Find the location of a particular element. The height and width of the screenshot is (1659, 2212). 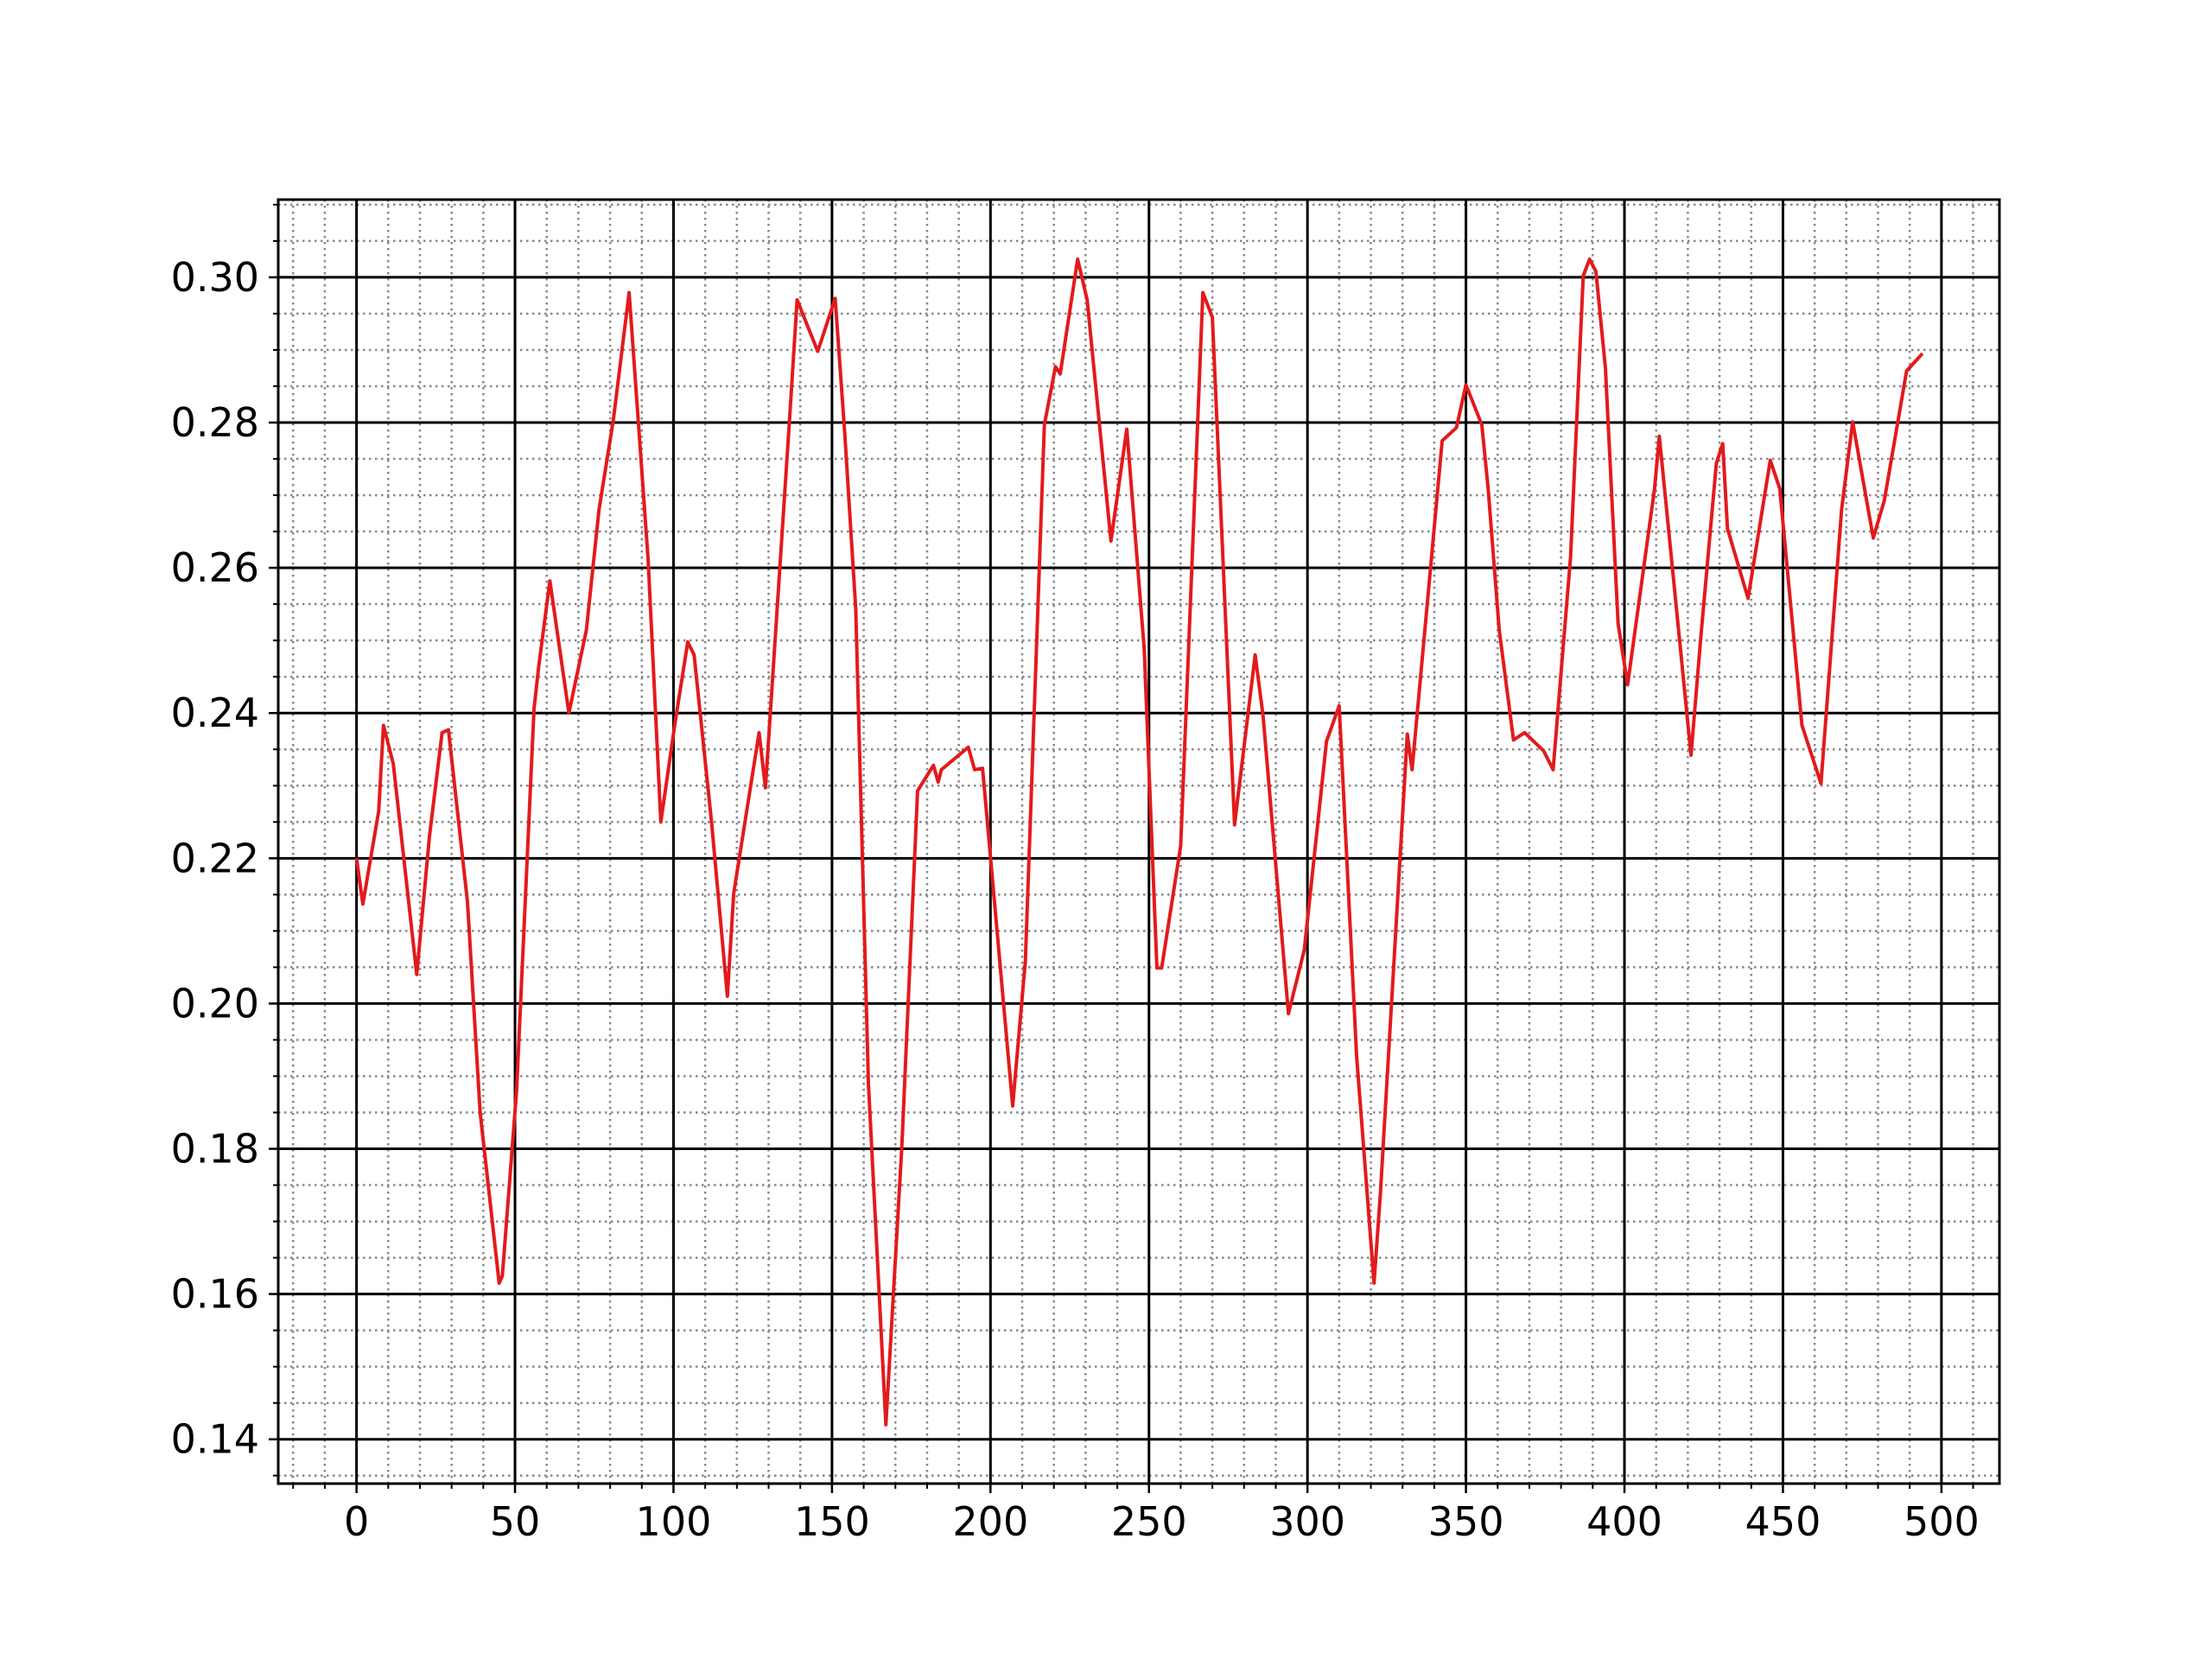

y-tick-label: 0.22 is located at coordinates (215, 858).